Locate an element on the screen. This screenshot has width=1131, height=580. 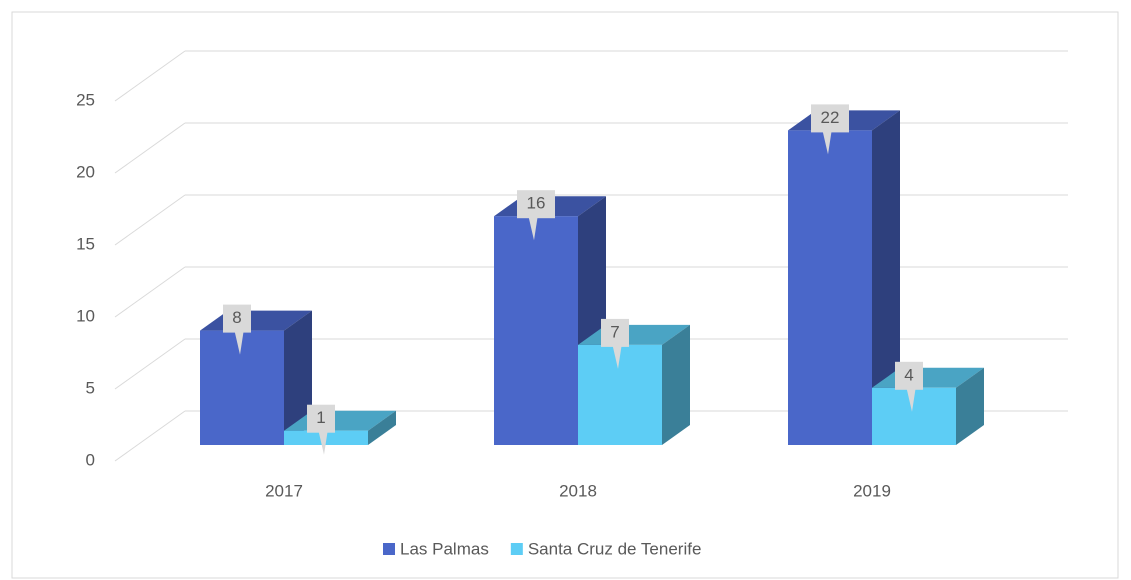
x-tick-label: 2019 is located at coordinates (872, 490).